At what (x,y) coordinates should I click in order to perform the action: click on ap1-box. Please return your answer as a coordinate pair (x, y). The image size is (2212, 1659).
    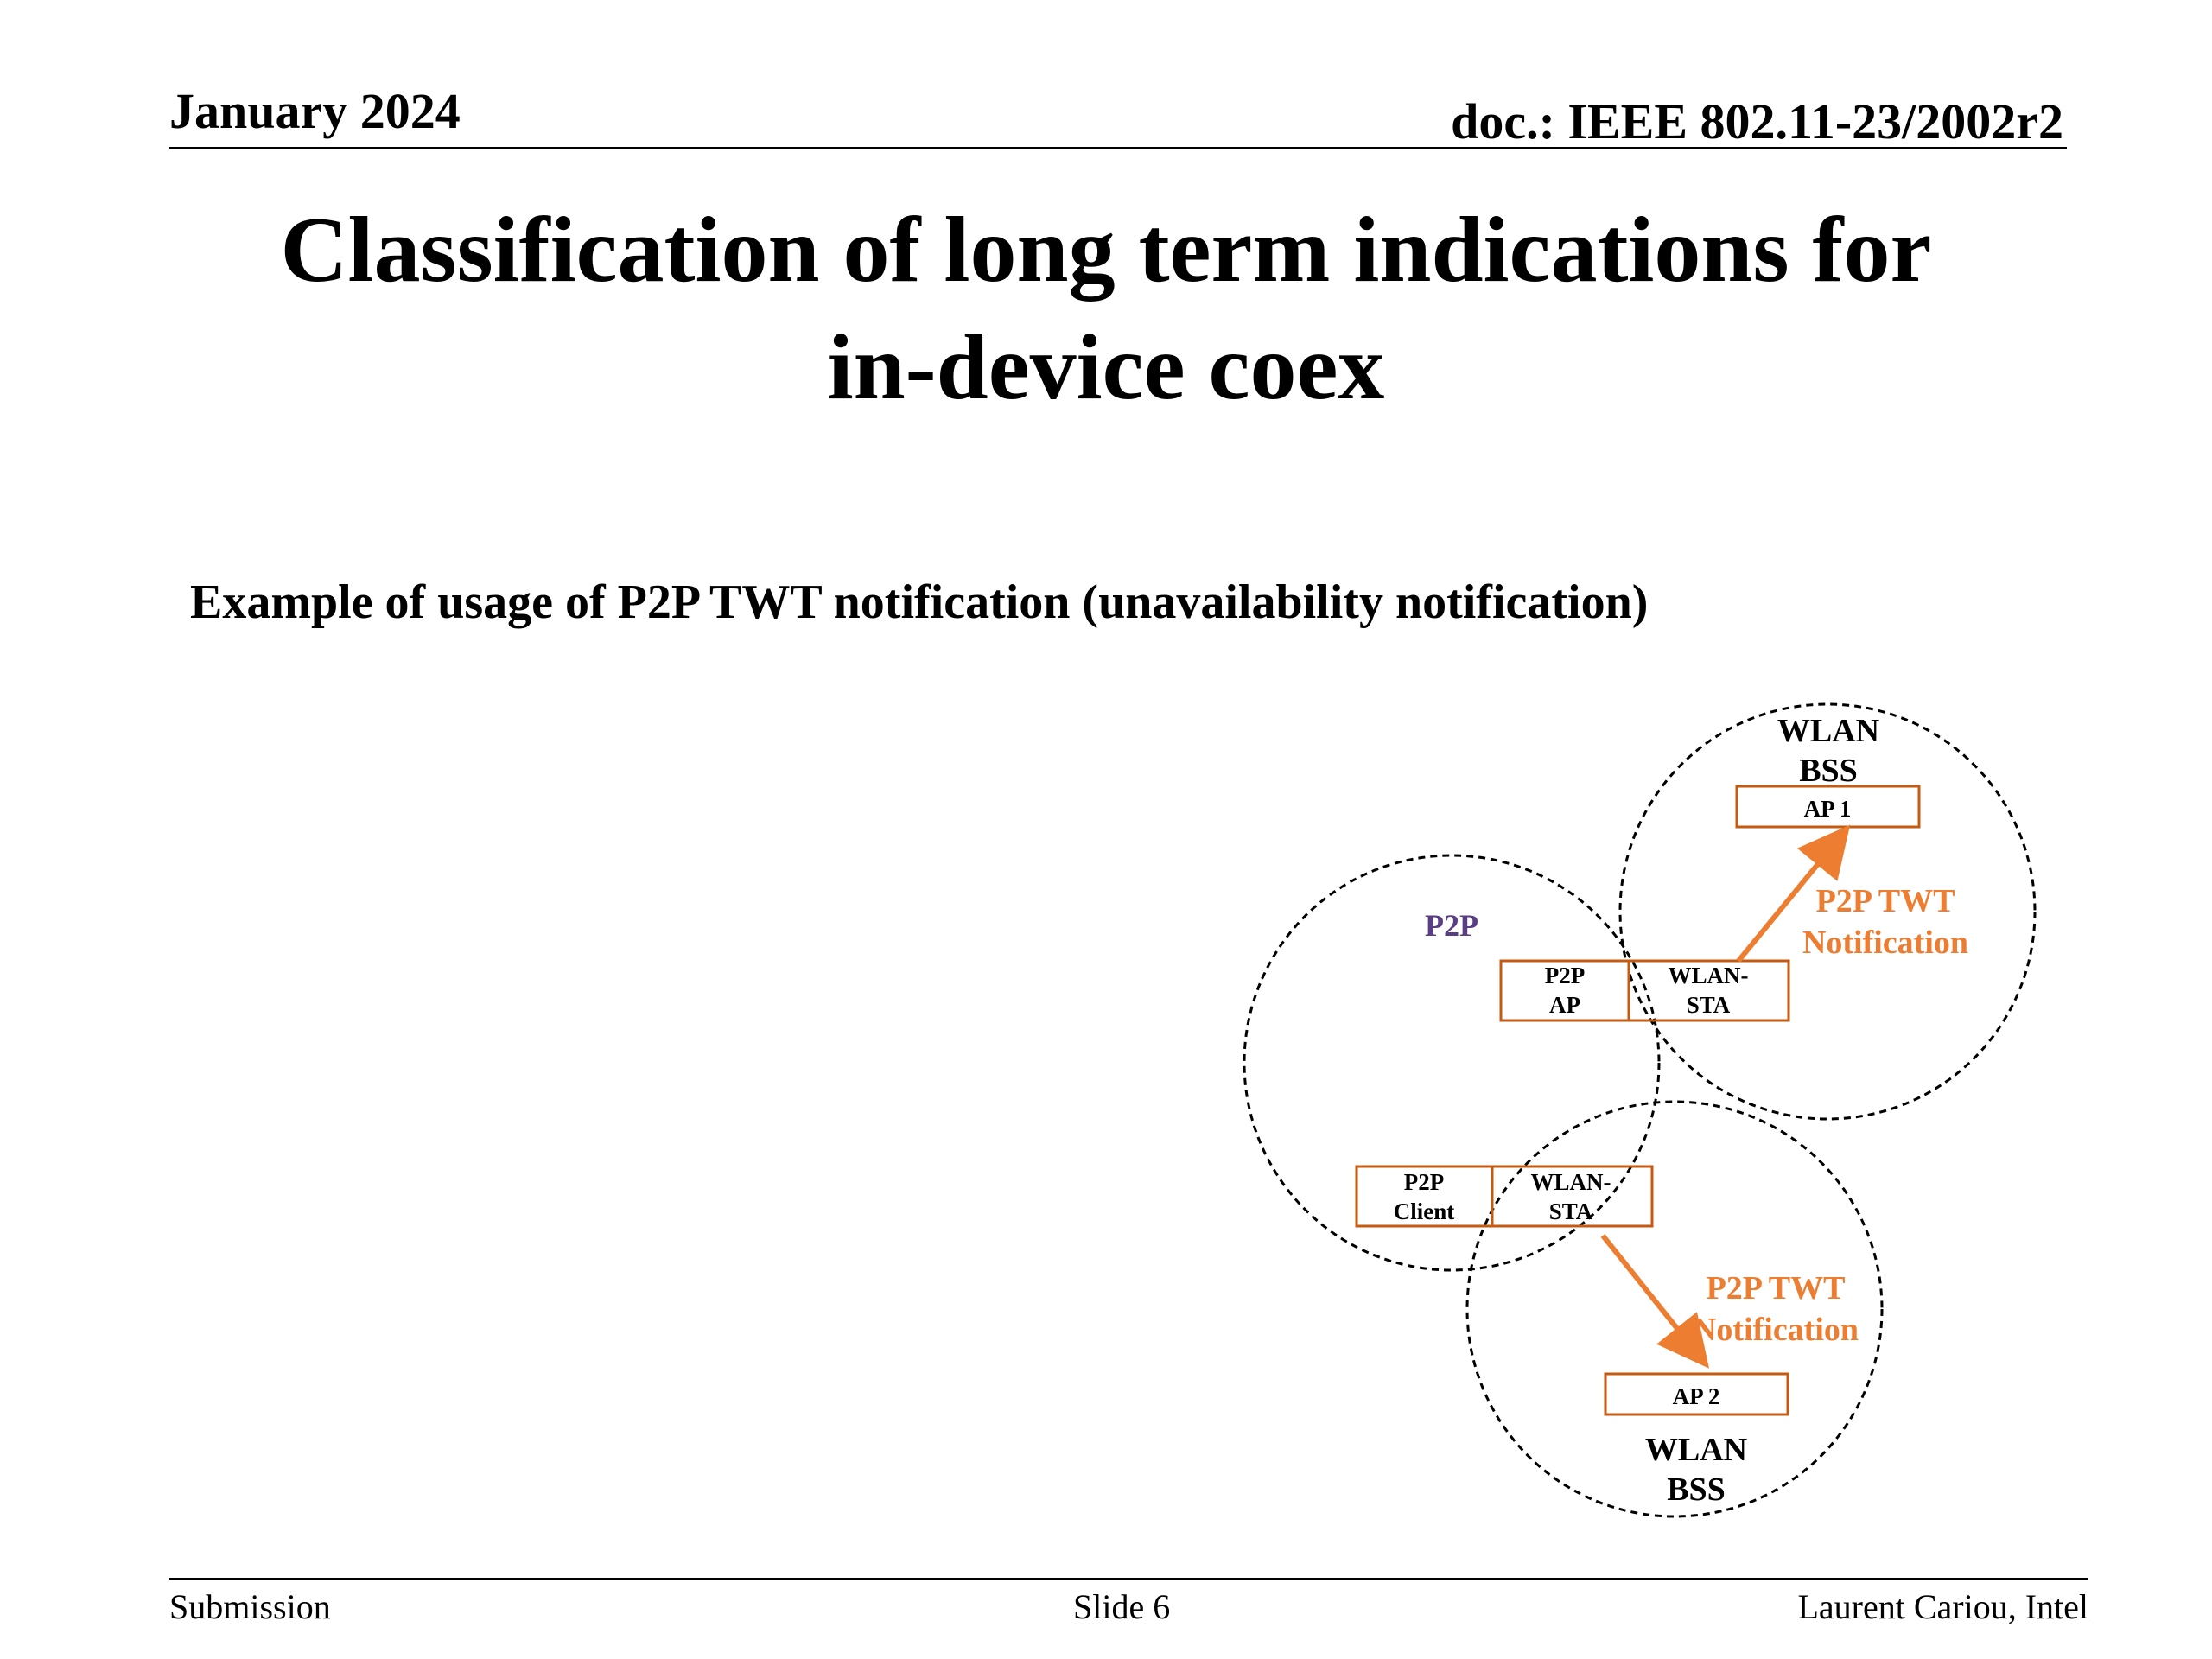
    Looking at the image, I should click on (1828, 807).